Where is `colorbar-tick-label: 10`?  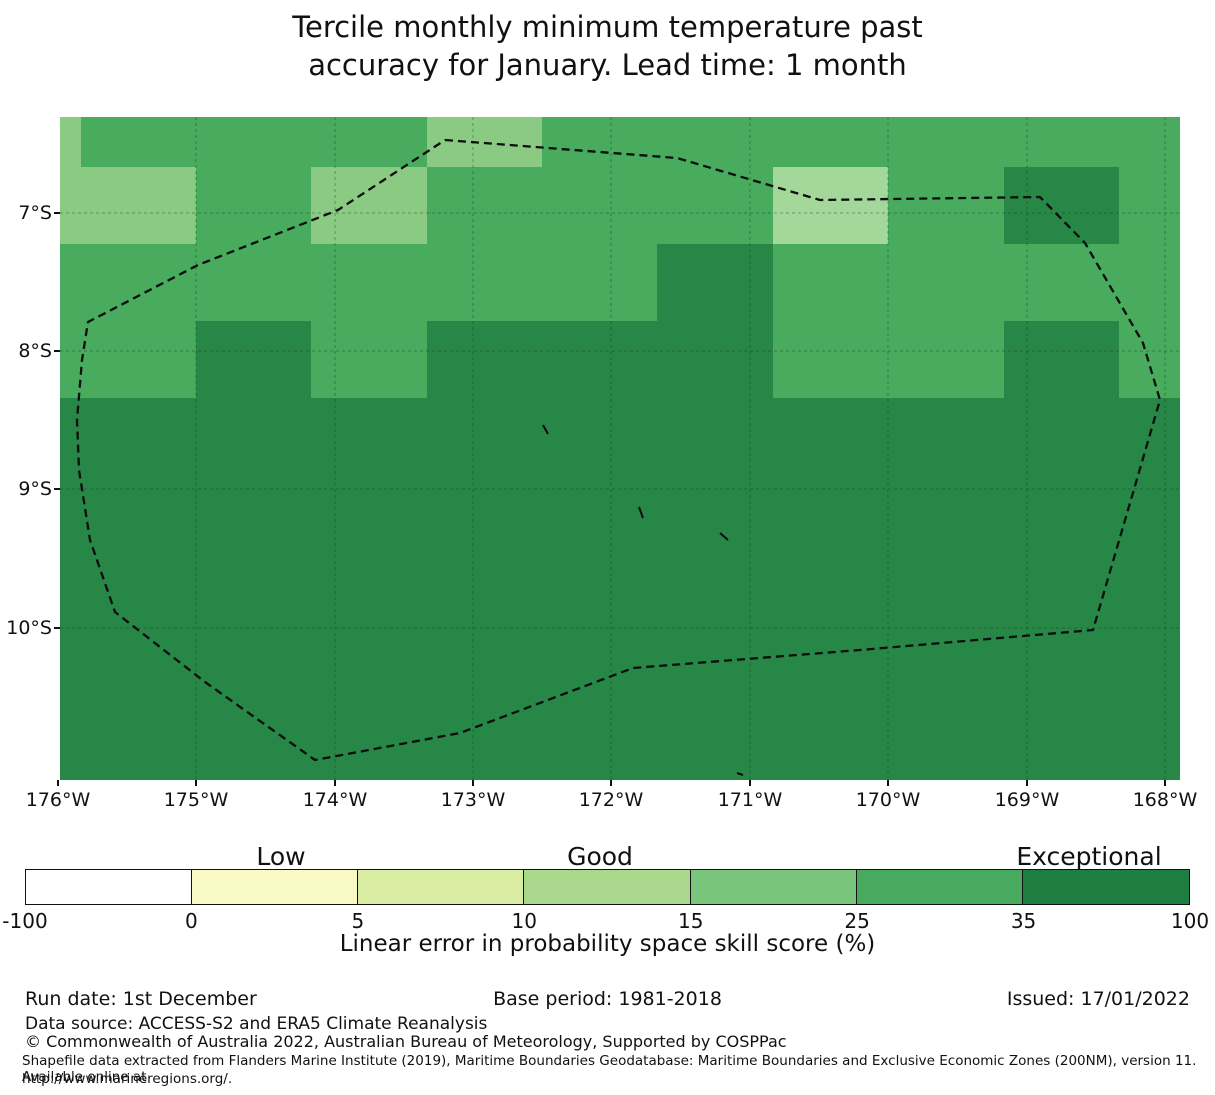 colorbar-tick-label: 10 is located at coordinates (524, 921).